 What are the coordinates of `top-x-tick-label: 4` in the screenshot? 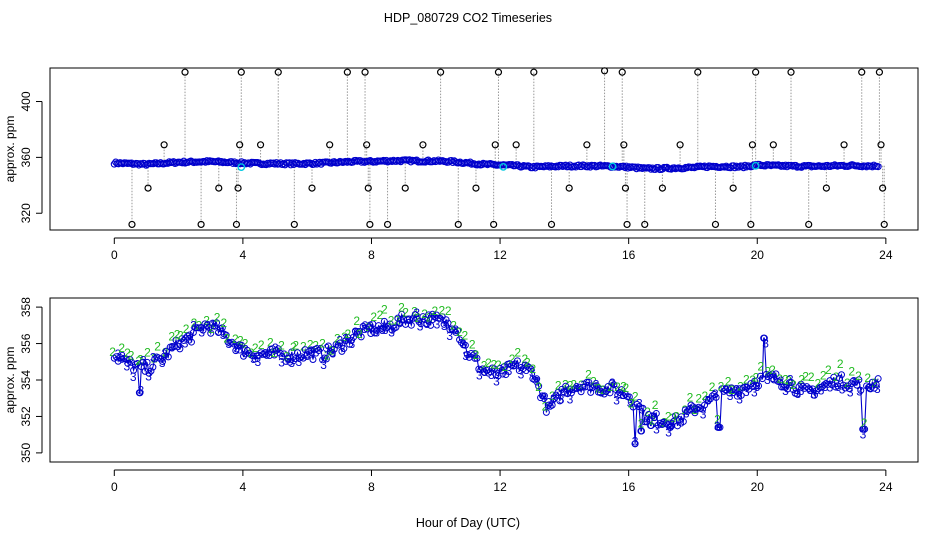 It's located at (243, 255).